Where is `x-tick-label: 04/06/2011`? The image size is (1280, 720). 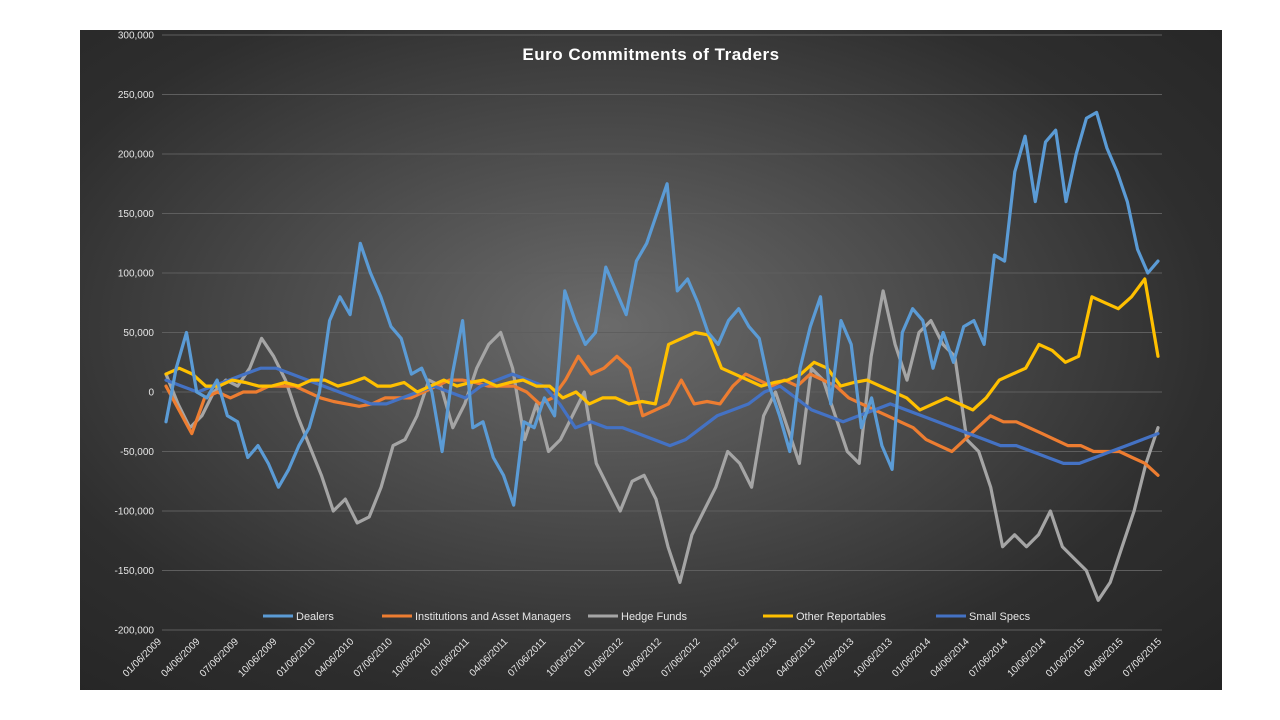
x-tick-label: 04/06/2011 is located at coordinates (489, 657).